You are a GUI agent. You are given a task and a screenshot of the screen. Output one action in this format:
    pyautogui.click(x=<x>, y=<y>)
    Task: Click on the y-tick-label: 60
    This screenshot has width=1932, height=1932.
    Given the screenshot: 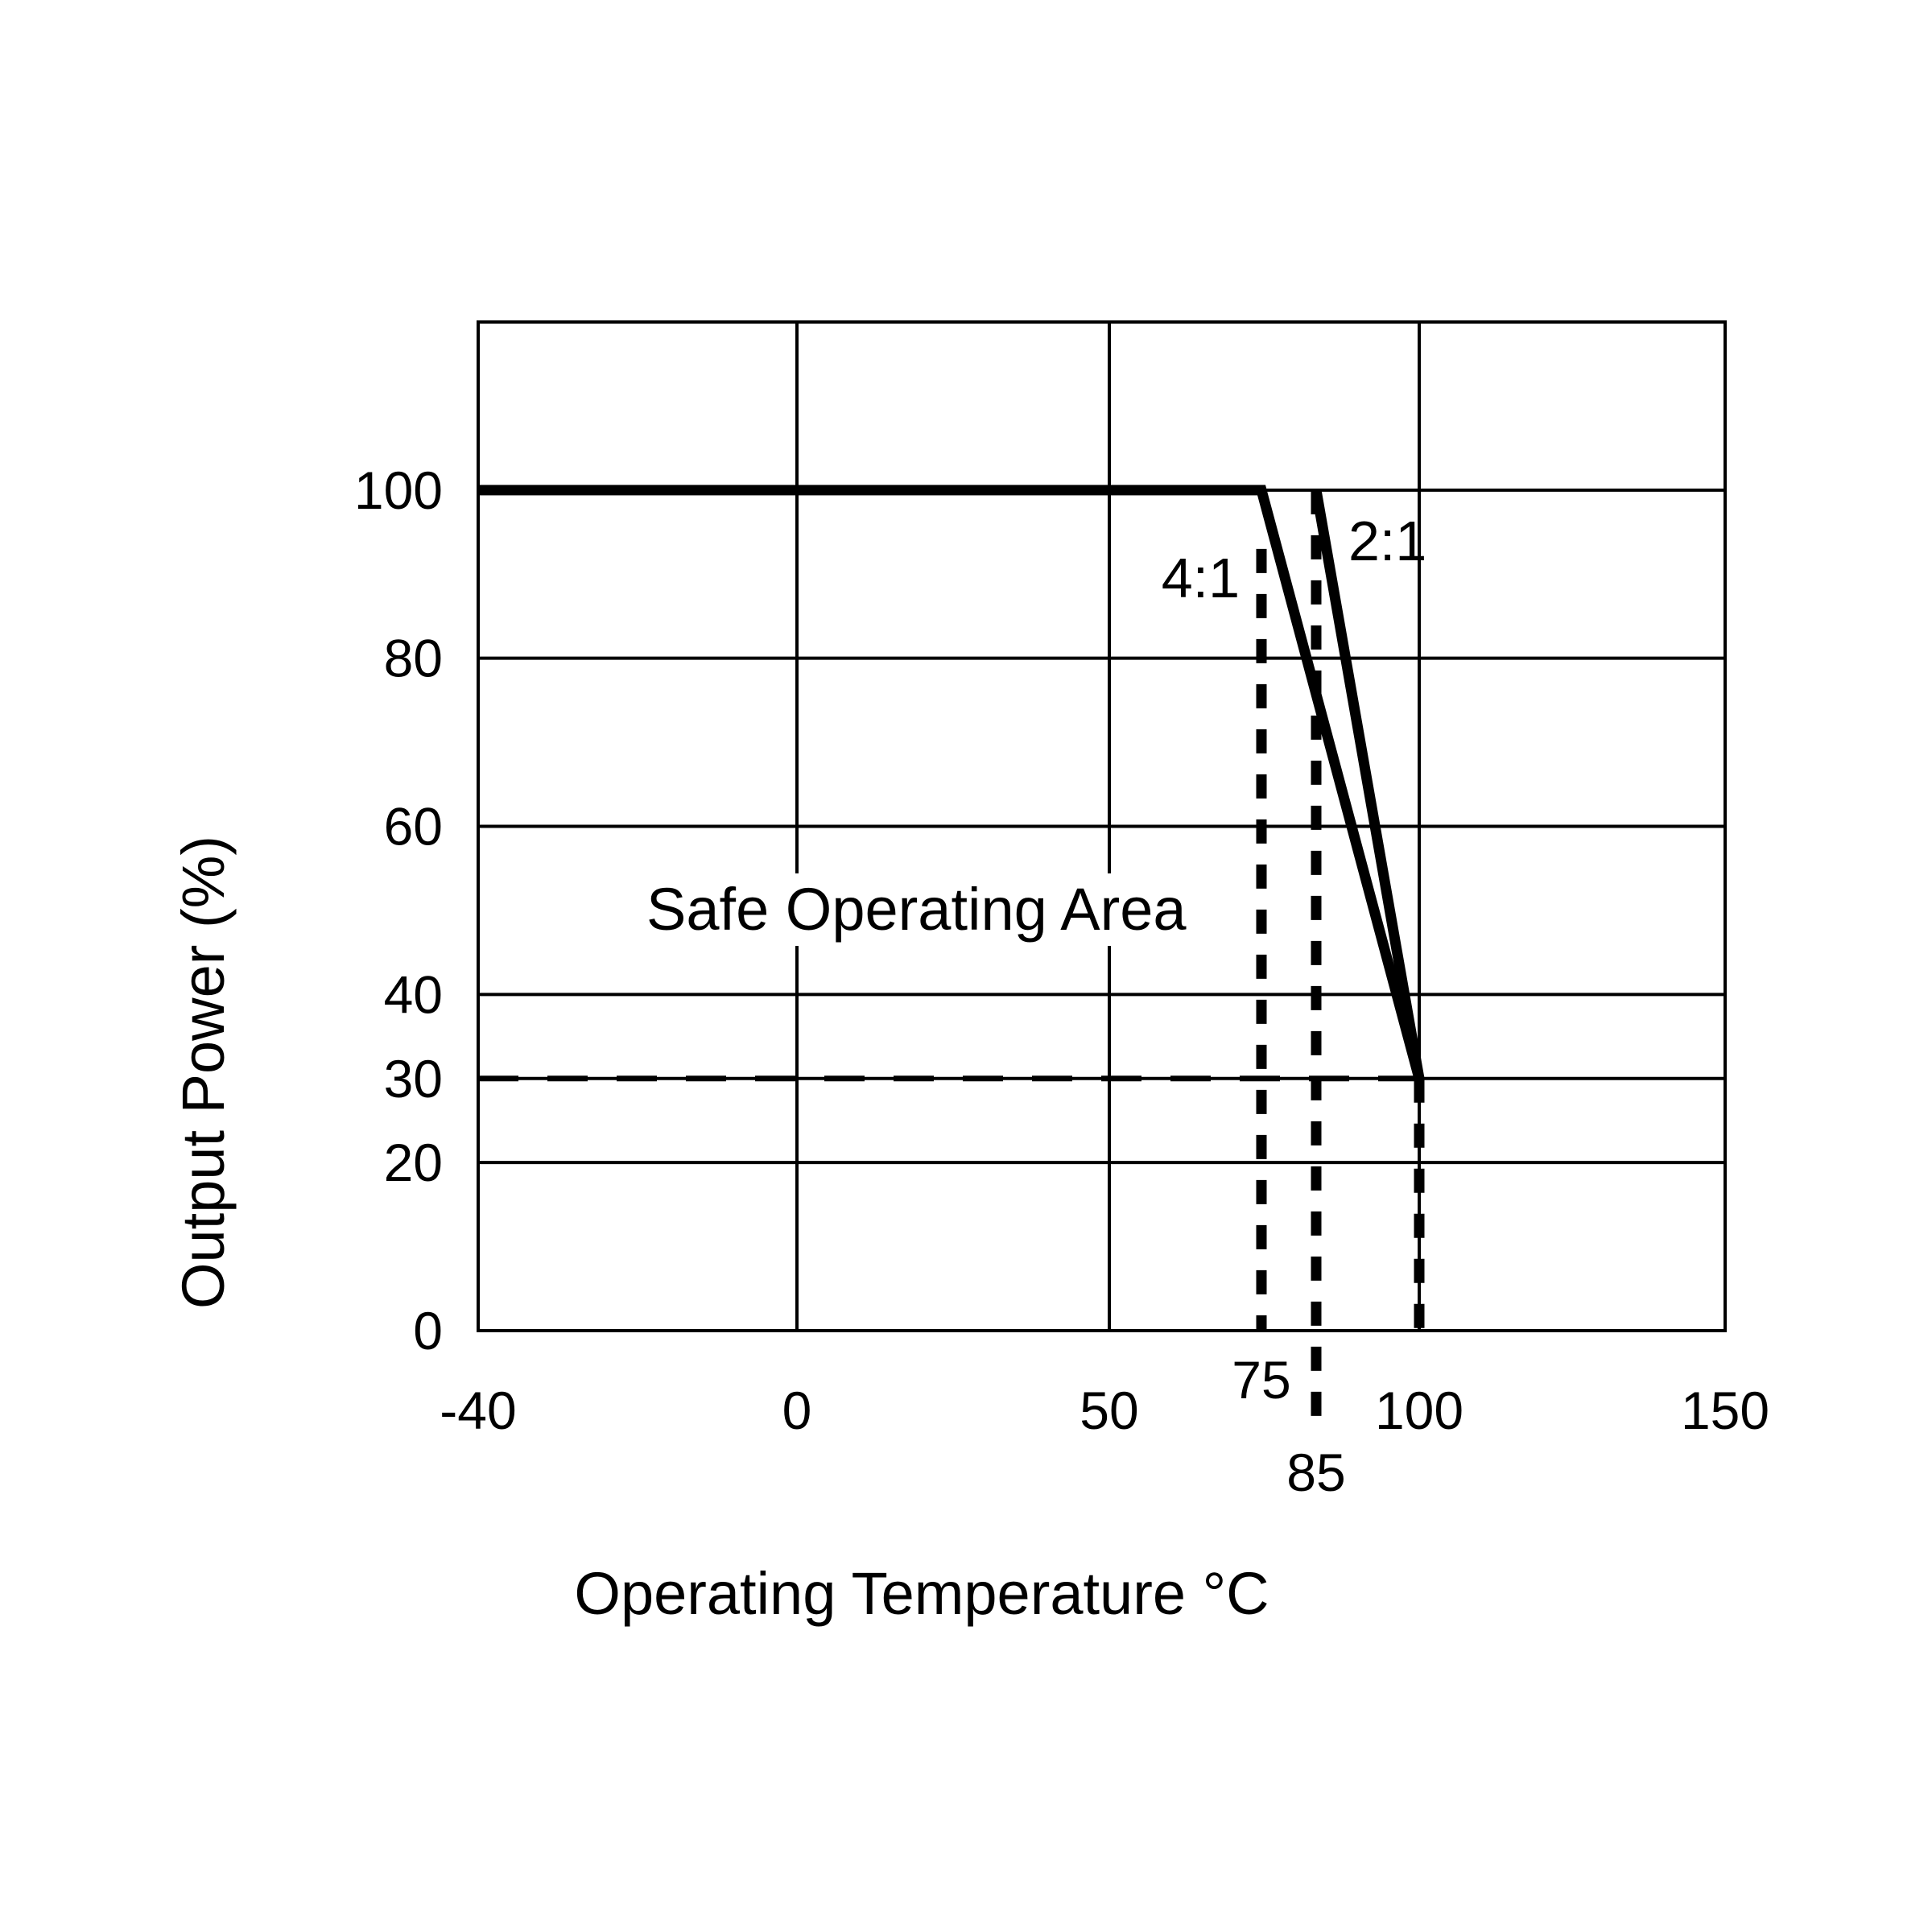 What is the action you would take?
    pyautogui.click(x=413, y=827)
    